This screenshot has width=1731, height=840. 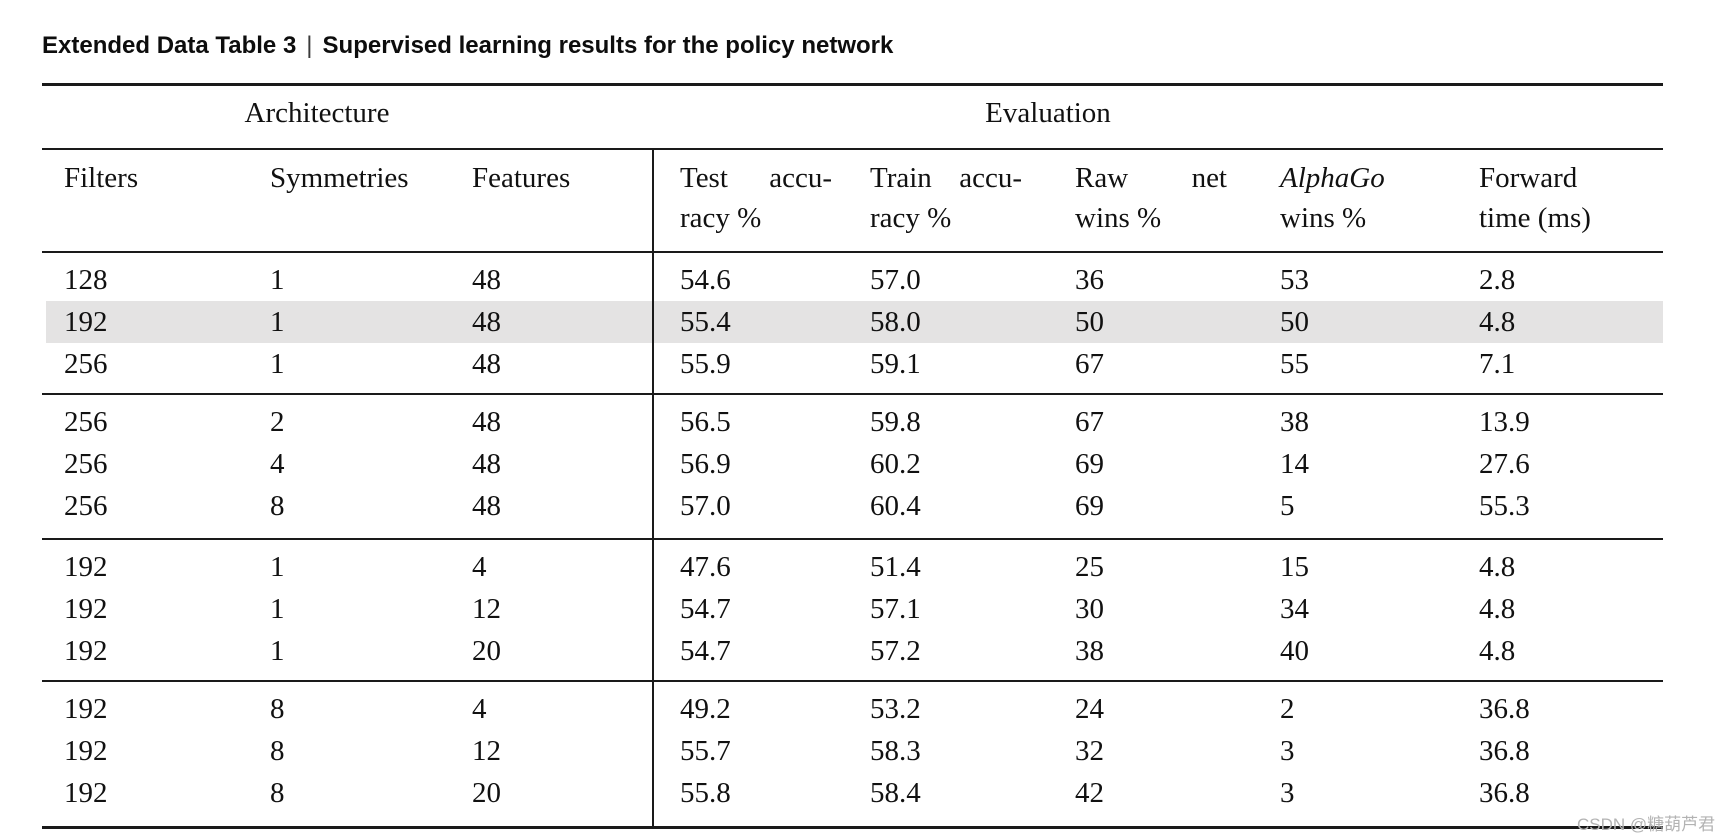 I want to click on cell: 60.2, so click(x=895, y=464).